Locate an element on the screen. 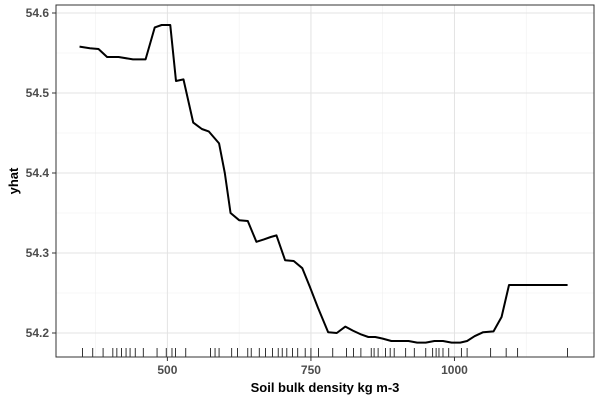  x-axis: 500 750 1000 is located at coordinates (312, 367).